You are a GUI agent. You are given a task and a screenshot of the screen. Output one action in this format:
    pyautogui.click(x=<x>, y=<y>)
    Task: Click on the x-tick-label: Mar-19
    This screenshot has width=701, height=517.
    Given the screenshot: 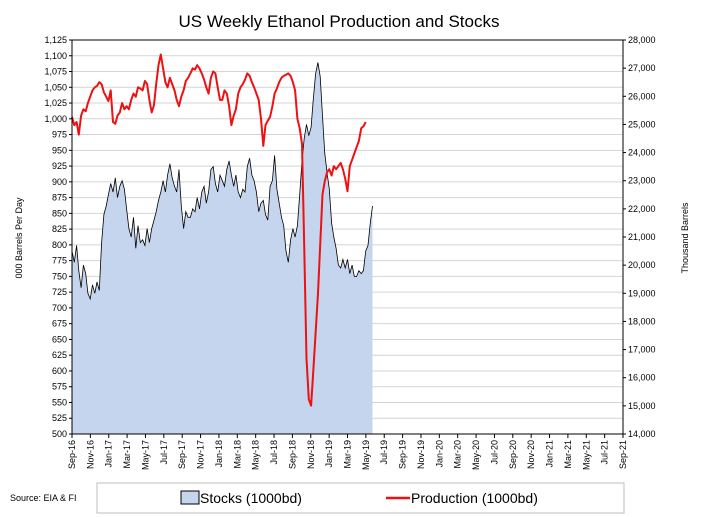 What is the action you would take?
    pyautogui.click(x=348, y=454)
    